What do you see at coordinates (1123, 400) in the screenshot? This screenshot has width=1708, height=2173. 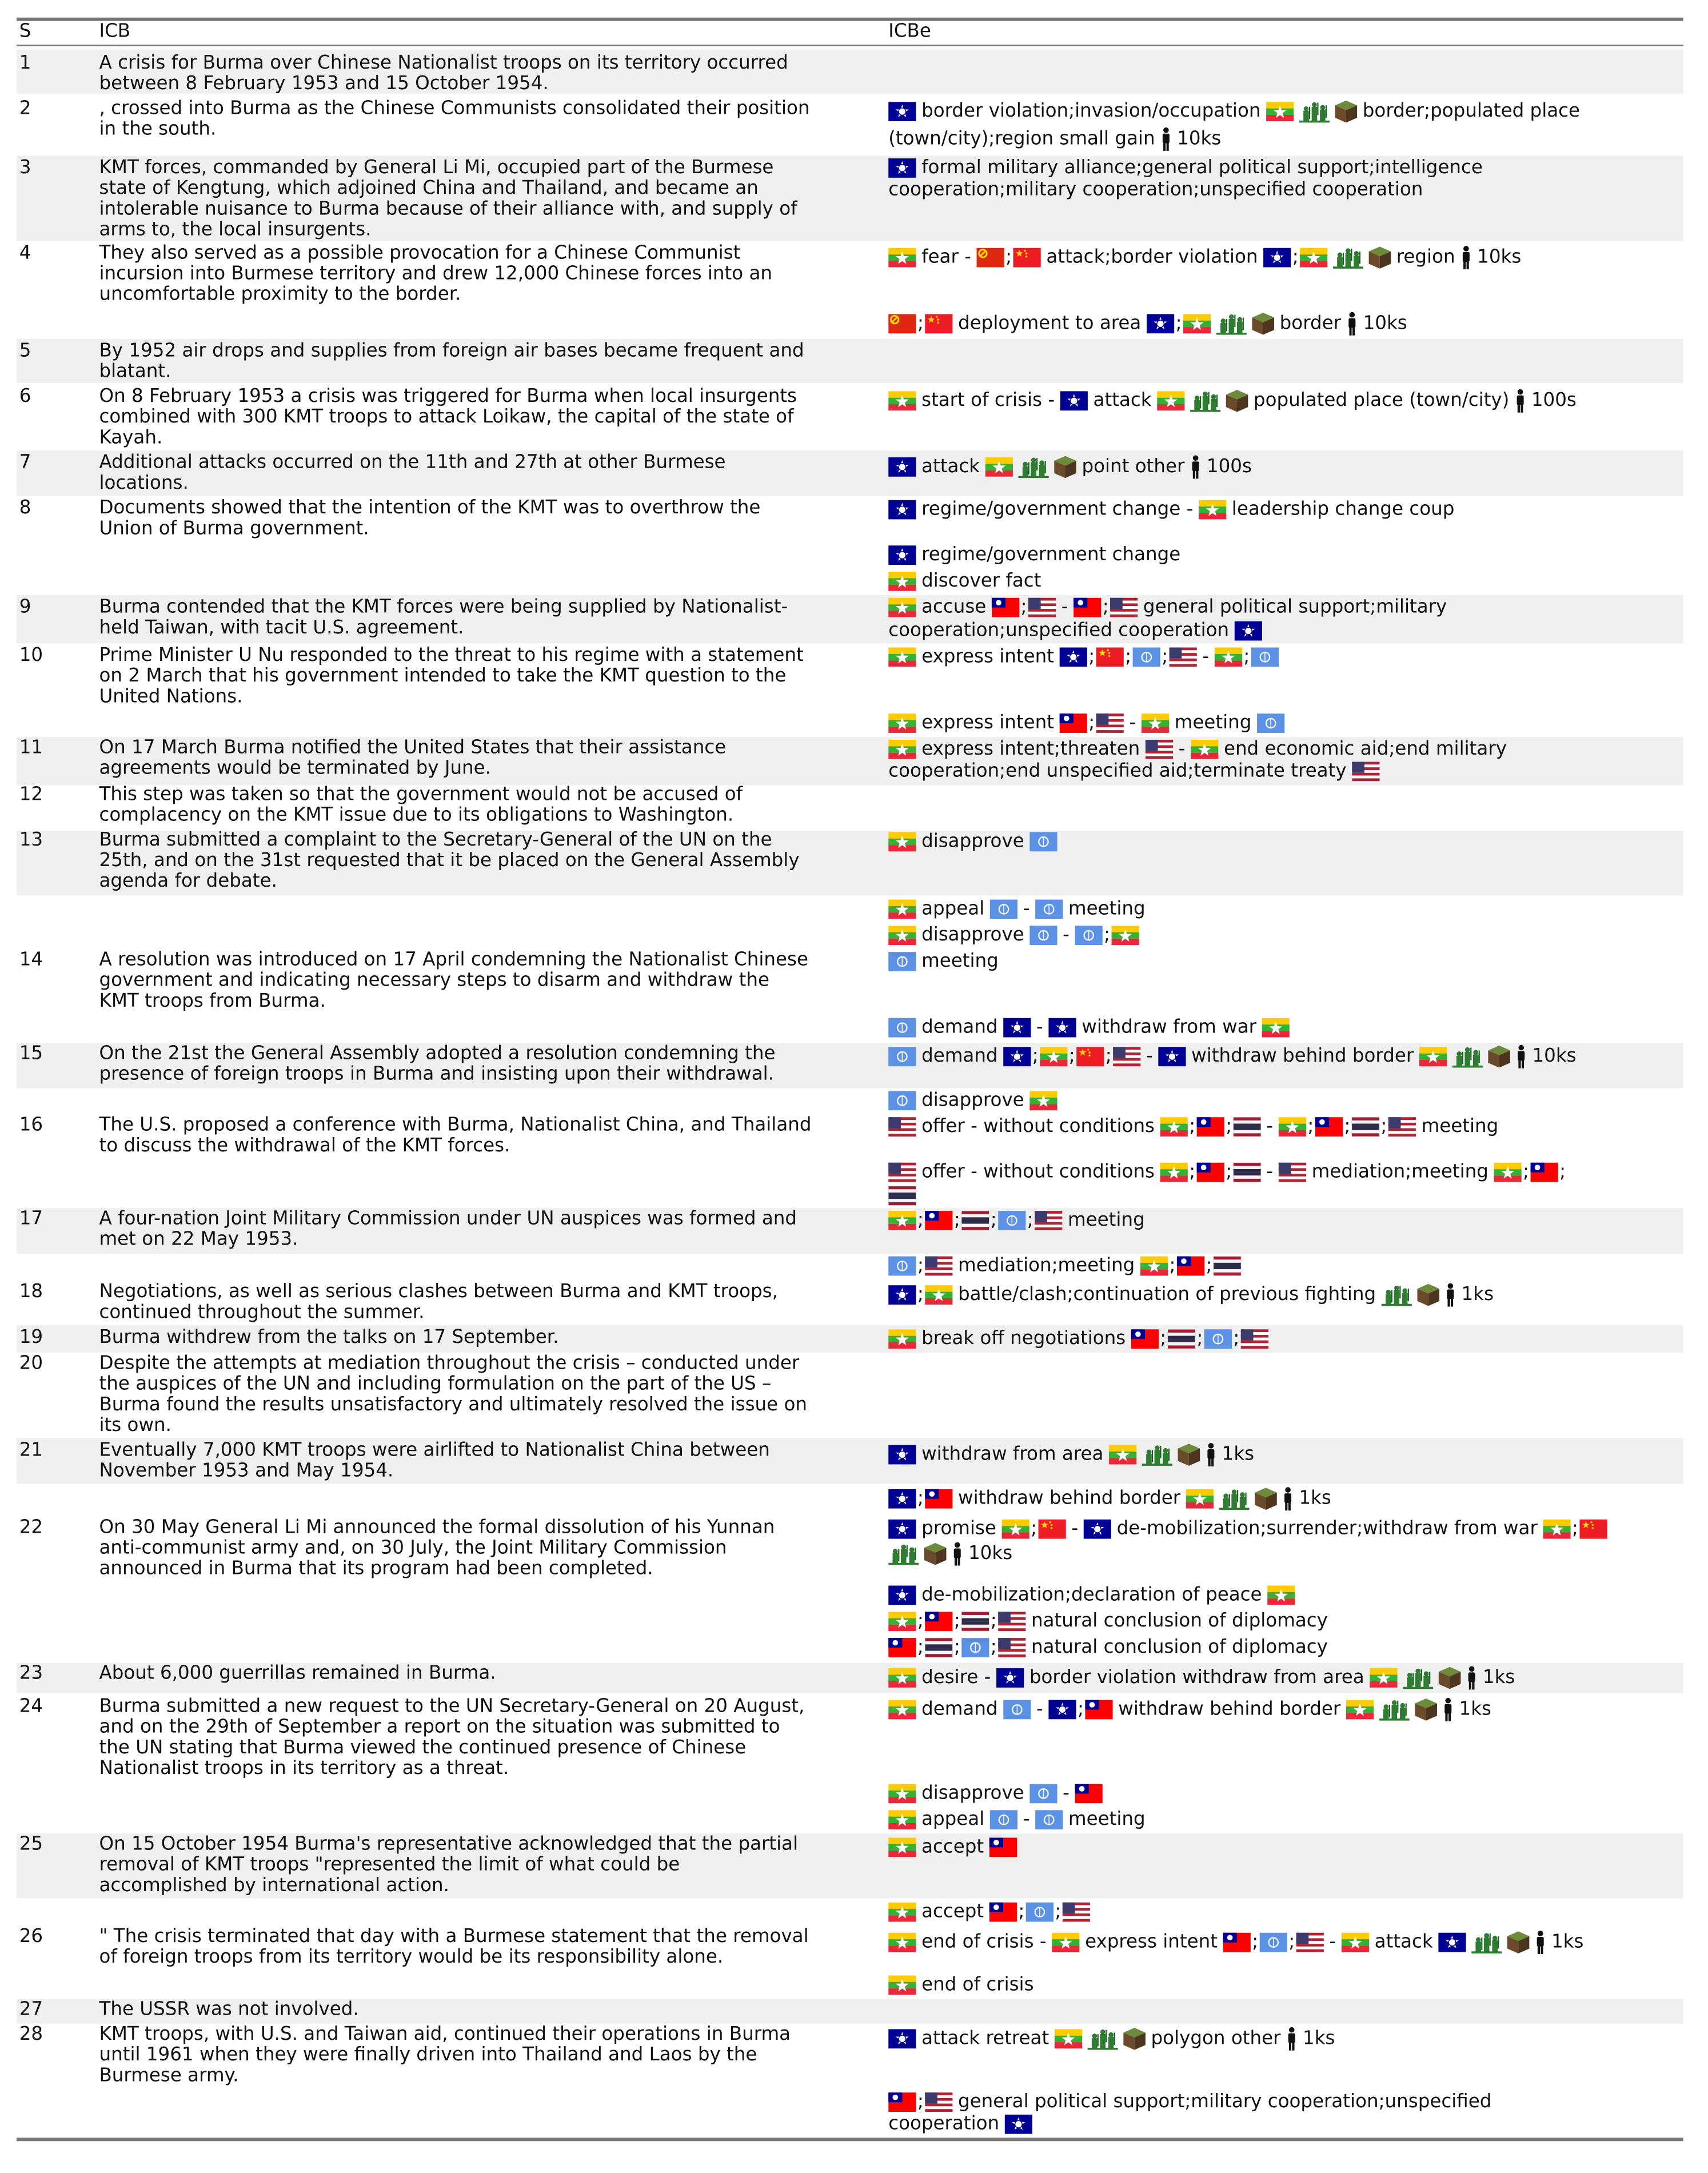 I see `icbe-text: attack` at bounding box center [1123, 400].